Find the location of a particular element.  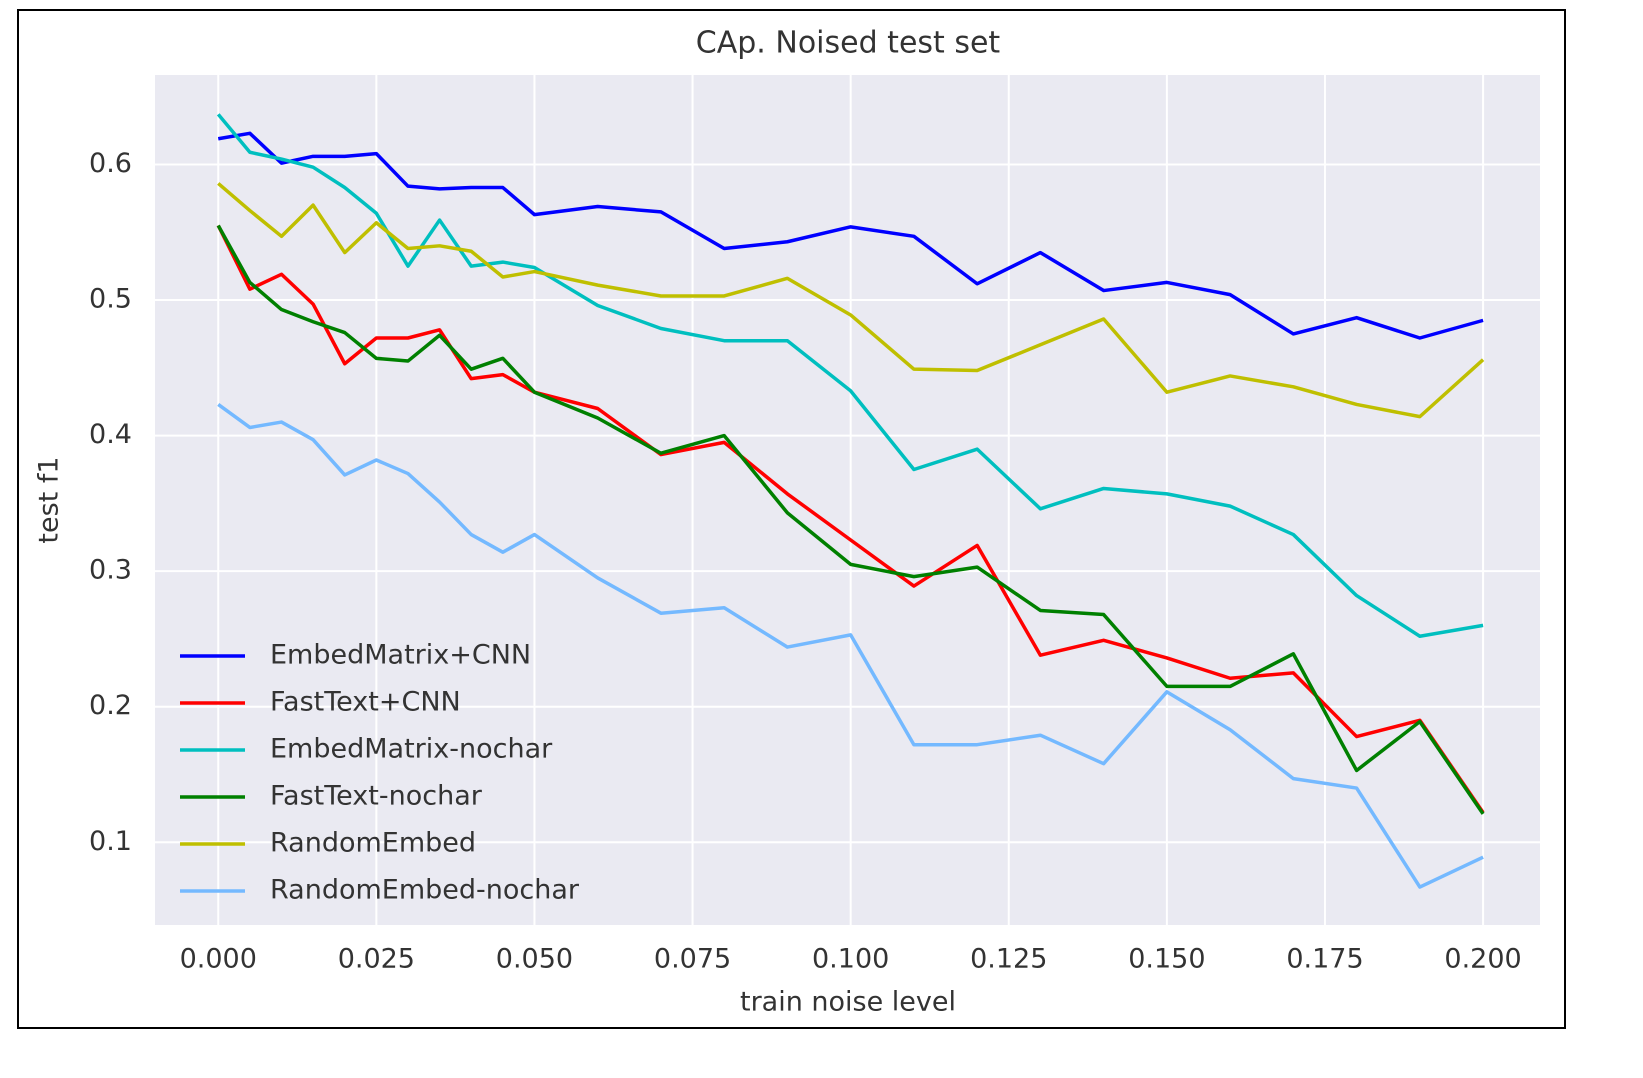

x-axis-label: train noise level is located at coordinates (848, 1002).